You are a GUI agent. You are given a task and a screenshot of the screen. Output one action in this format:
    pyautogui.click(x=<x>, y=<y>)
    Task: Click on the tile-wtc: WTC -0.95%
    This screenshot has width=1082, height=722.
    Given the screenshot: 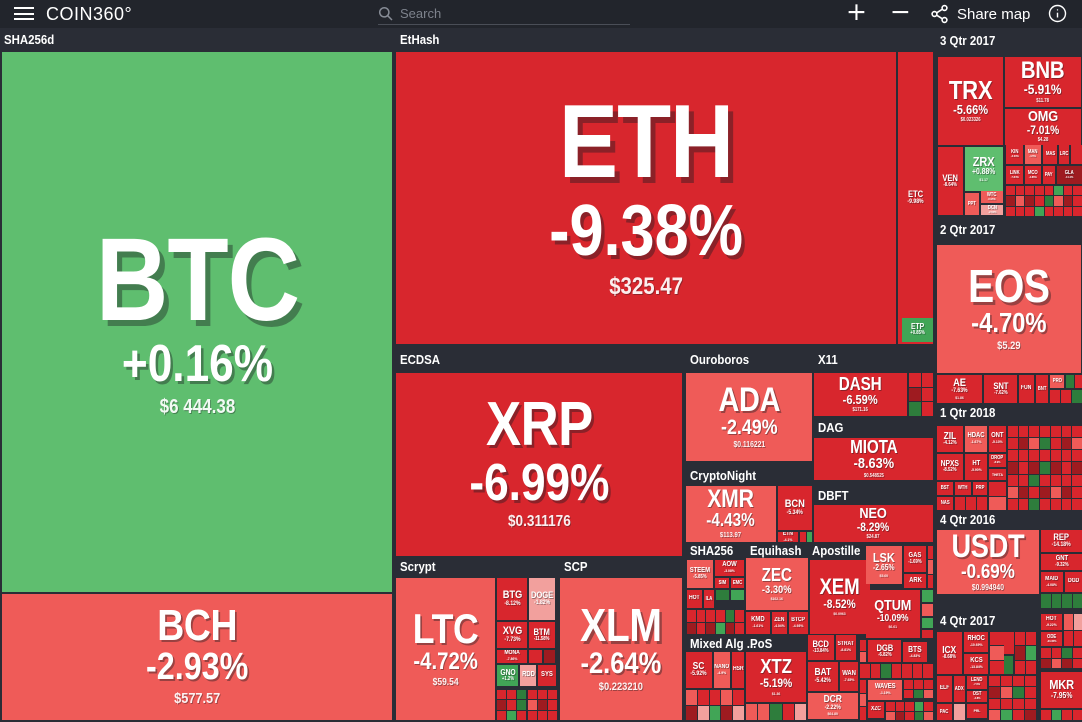 What is the action you would take?
    pyautogui.click(x=992, y=197)
    